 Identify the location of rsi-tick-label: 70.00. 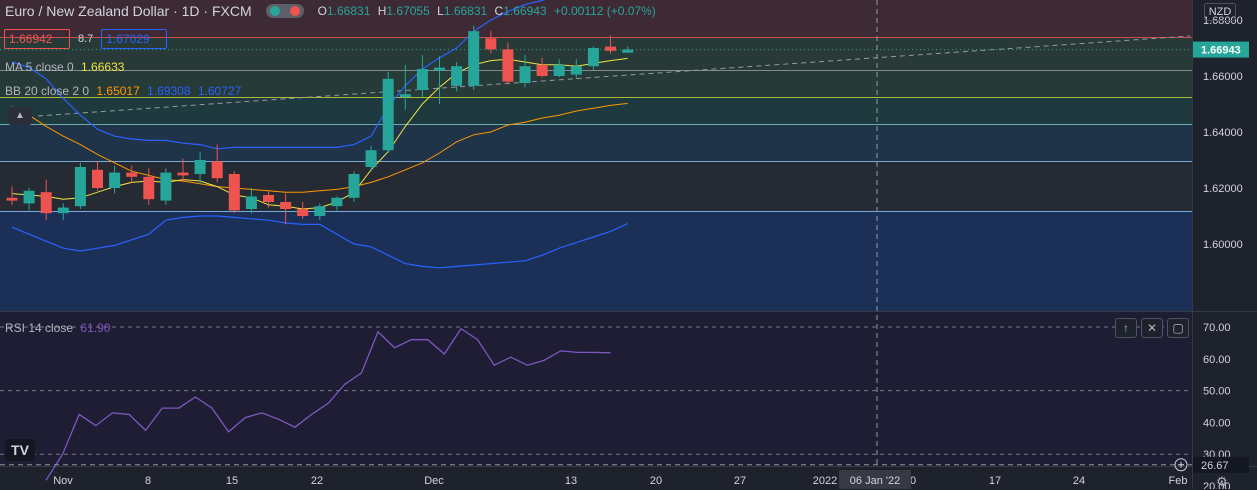
(1217, 328).